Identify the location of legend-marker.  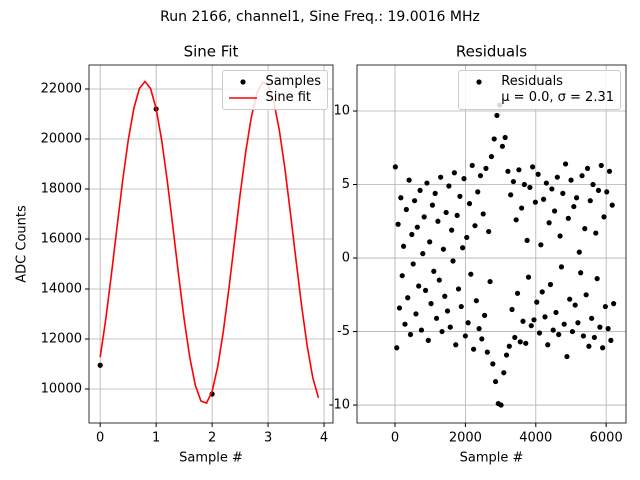
(243, 82).